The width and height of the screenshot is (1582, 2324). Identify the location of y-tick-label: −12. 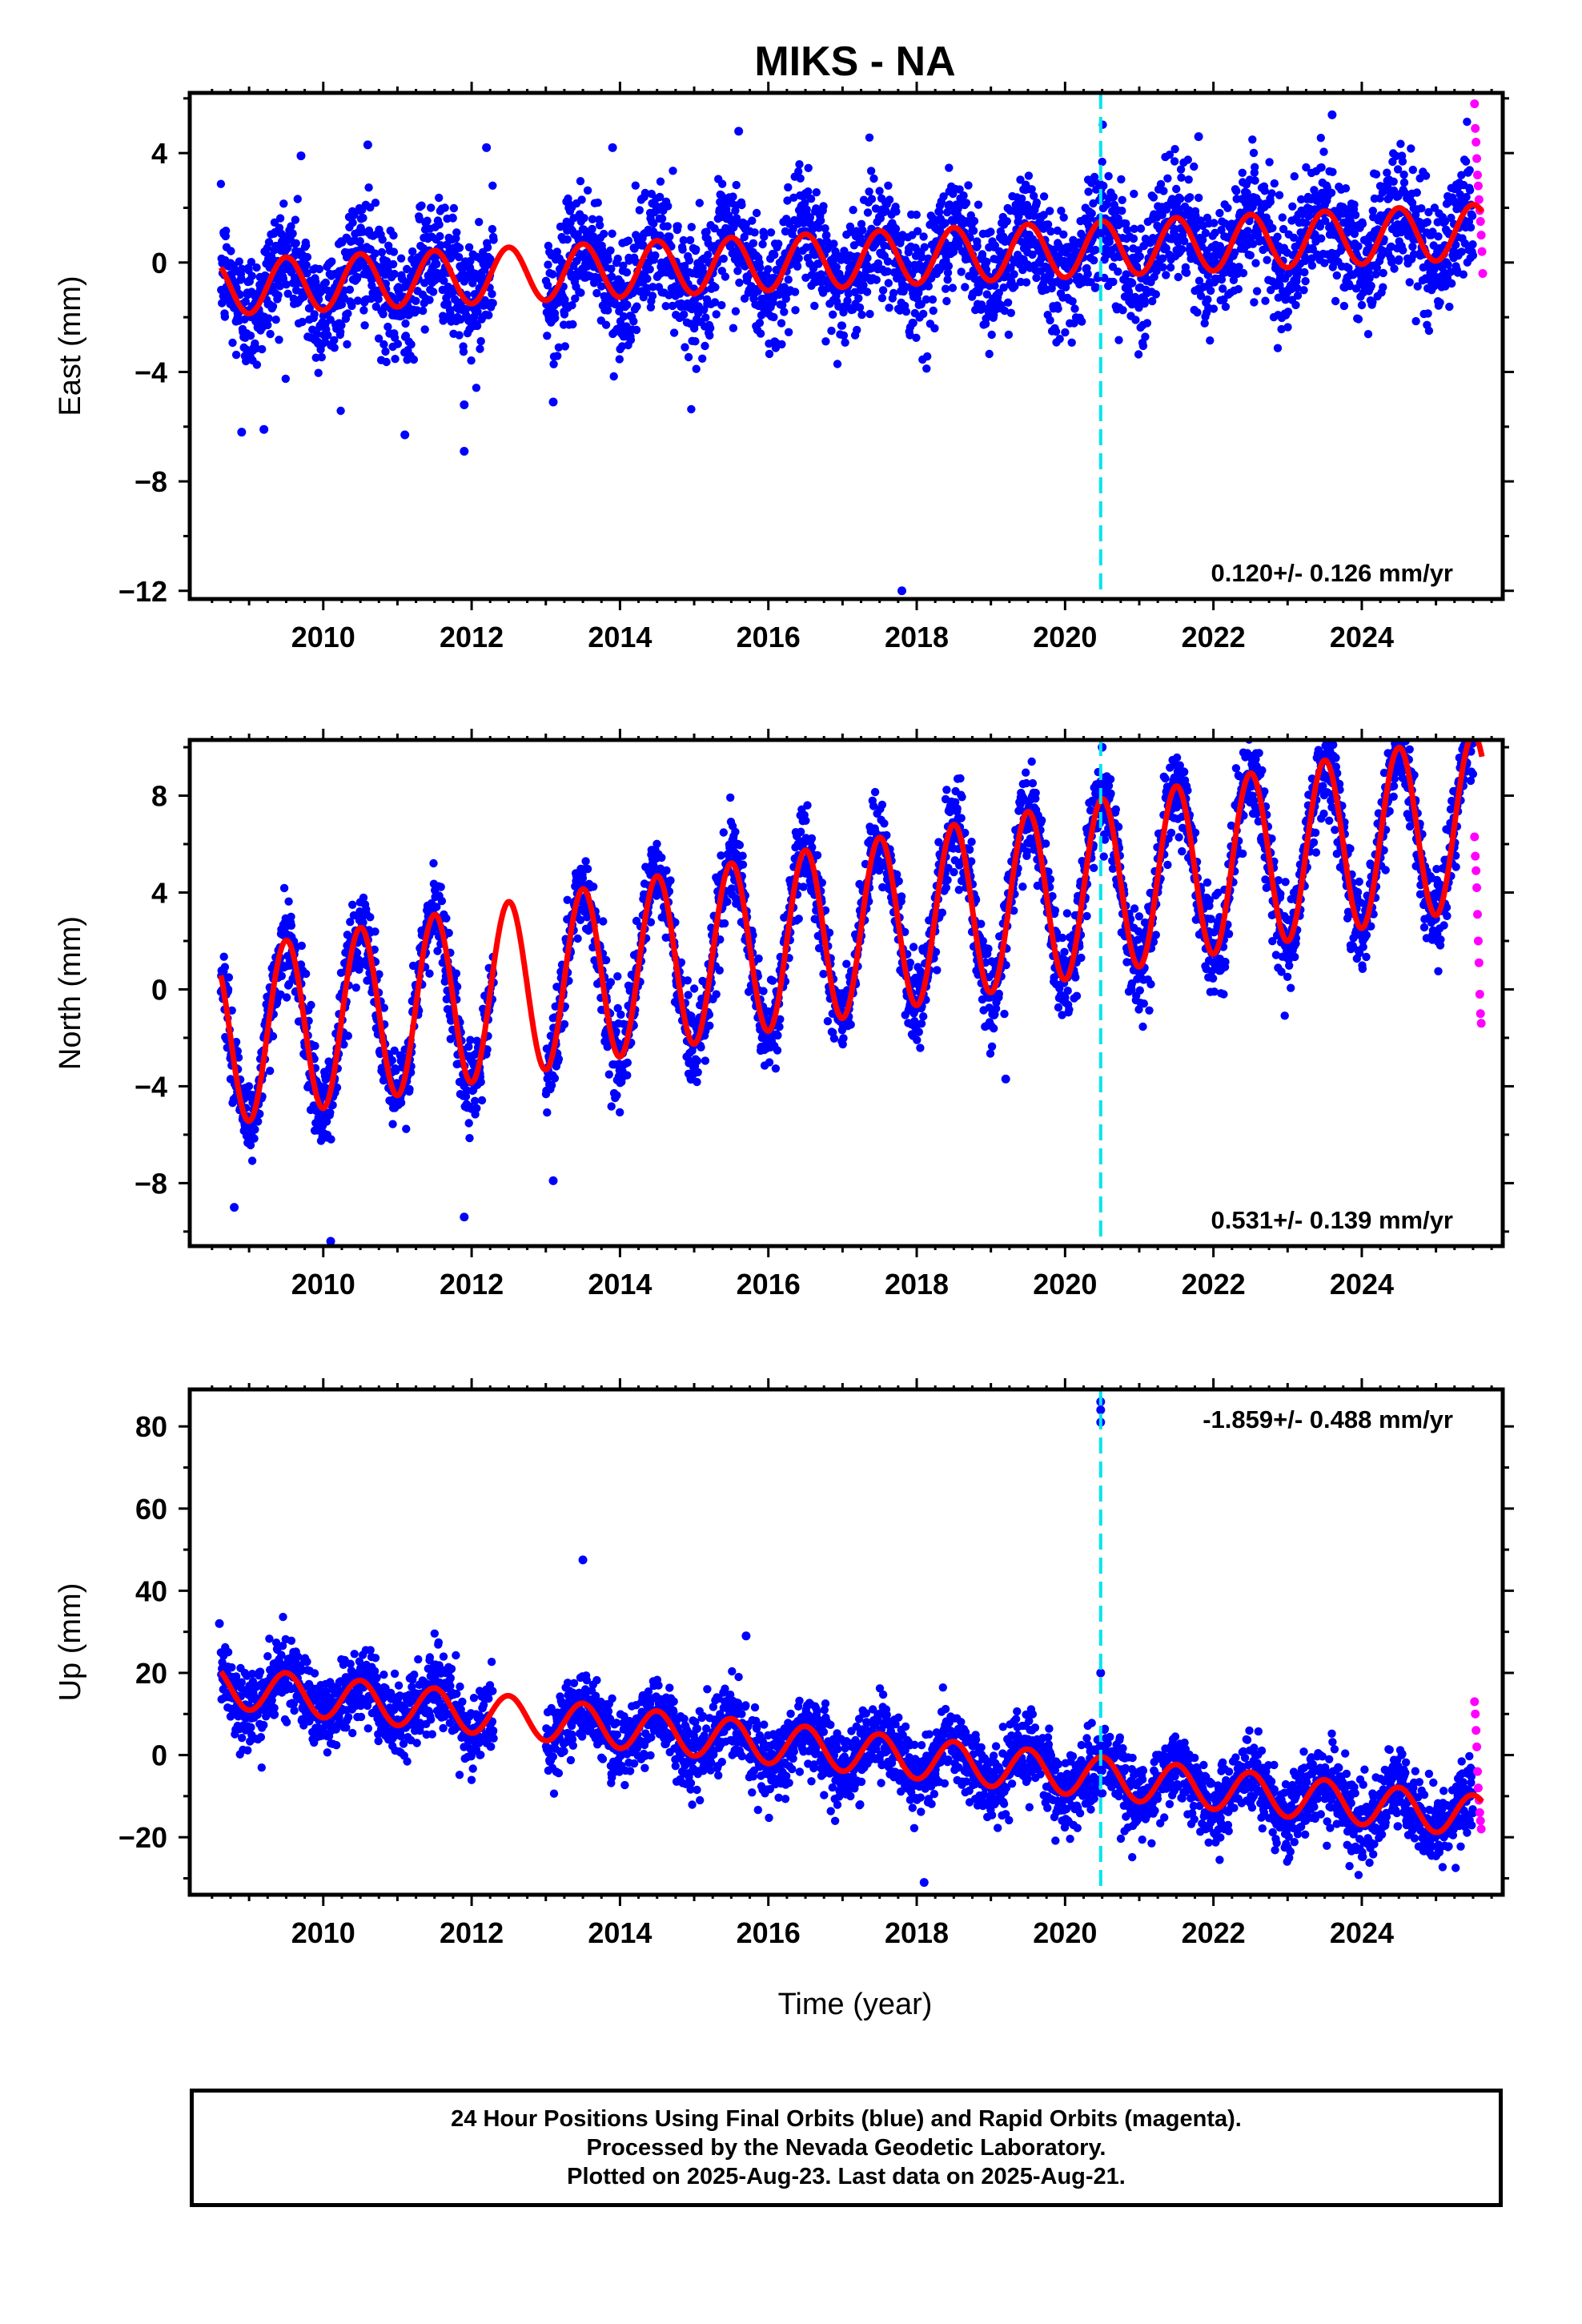
(142, 591).